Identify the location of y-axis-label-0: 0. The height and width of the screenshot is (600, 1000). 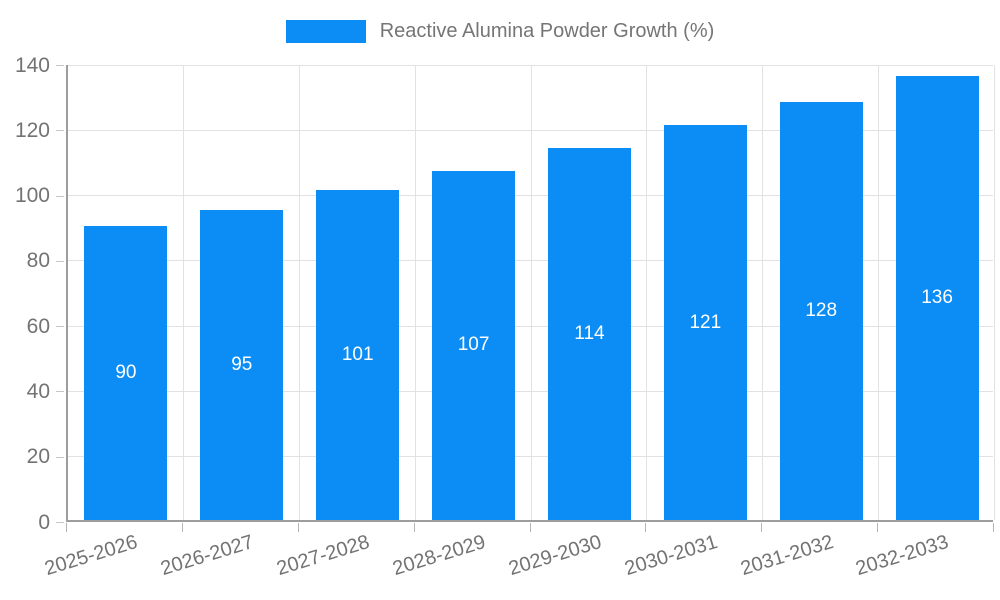
(44, 522).